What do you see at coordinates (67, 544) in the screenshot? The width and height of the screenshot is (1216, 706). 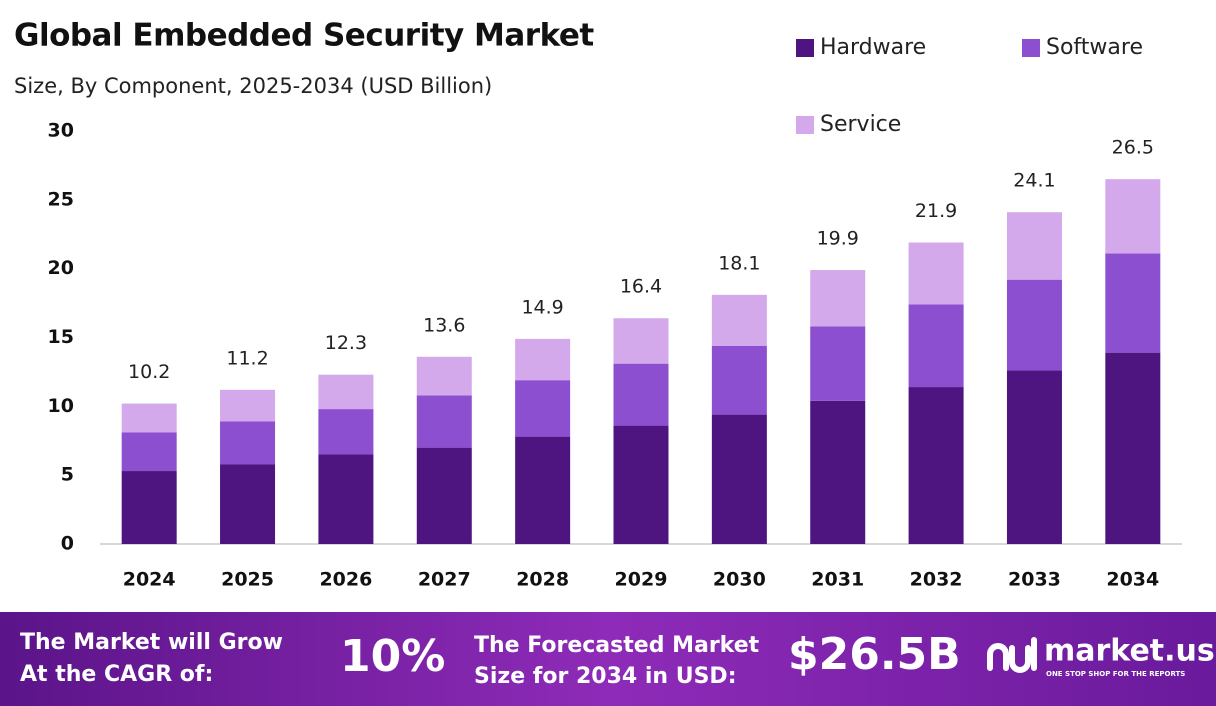 I see `y-tick-label: 0` at bounding box center [67, 544].